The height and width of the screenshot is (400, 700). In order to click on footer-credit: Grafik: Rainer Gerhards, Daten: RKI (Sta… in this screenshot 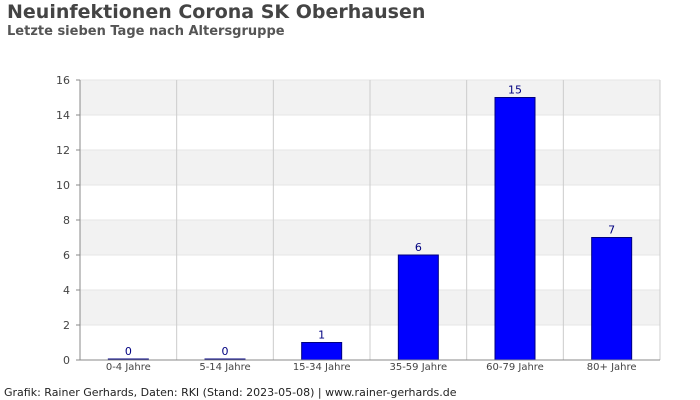, I will do `click(230, 392)`.